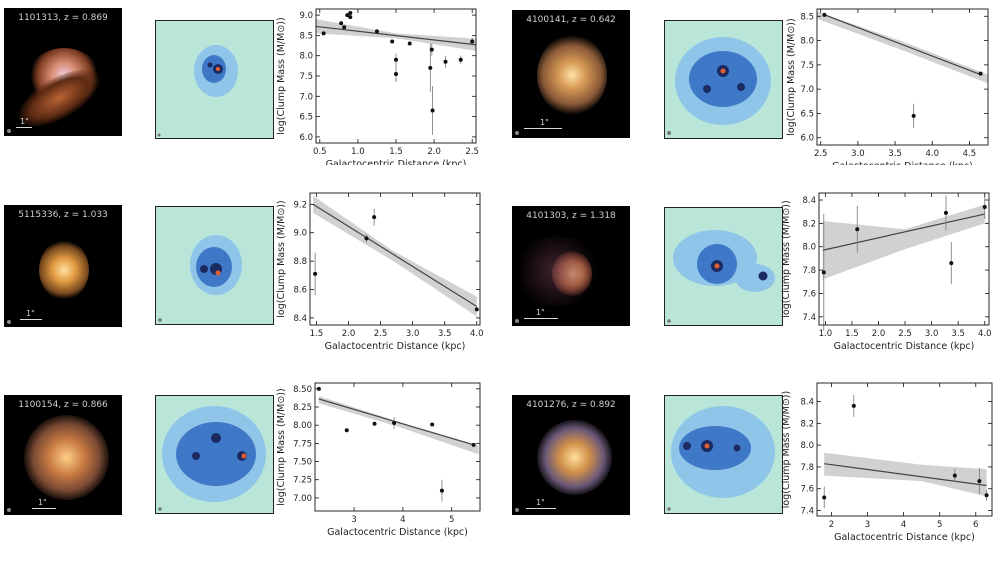  I want to click on x-tick-label: 3, so click(353, 520).